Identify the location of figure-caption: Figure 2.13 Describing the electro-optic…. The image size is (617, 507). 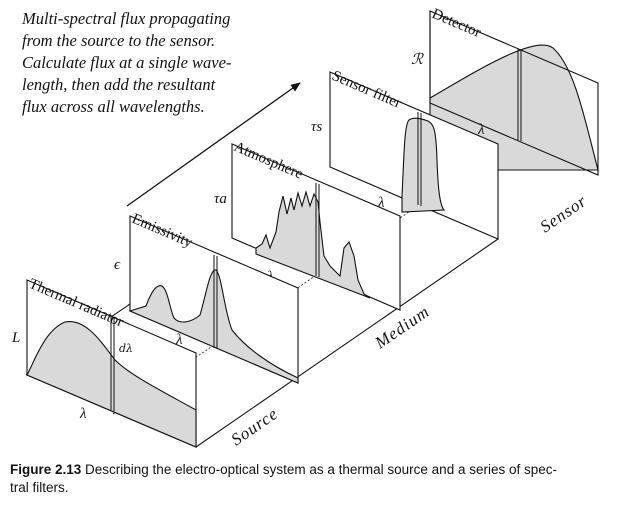
(310, 479).